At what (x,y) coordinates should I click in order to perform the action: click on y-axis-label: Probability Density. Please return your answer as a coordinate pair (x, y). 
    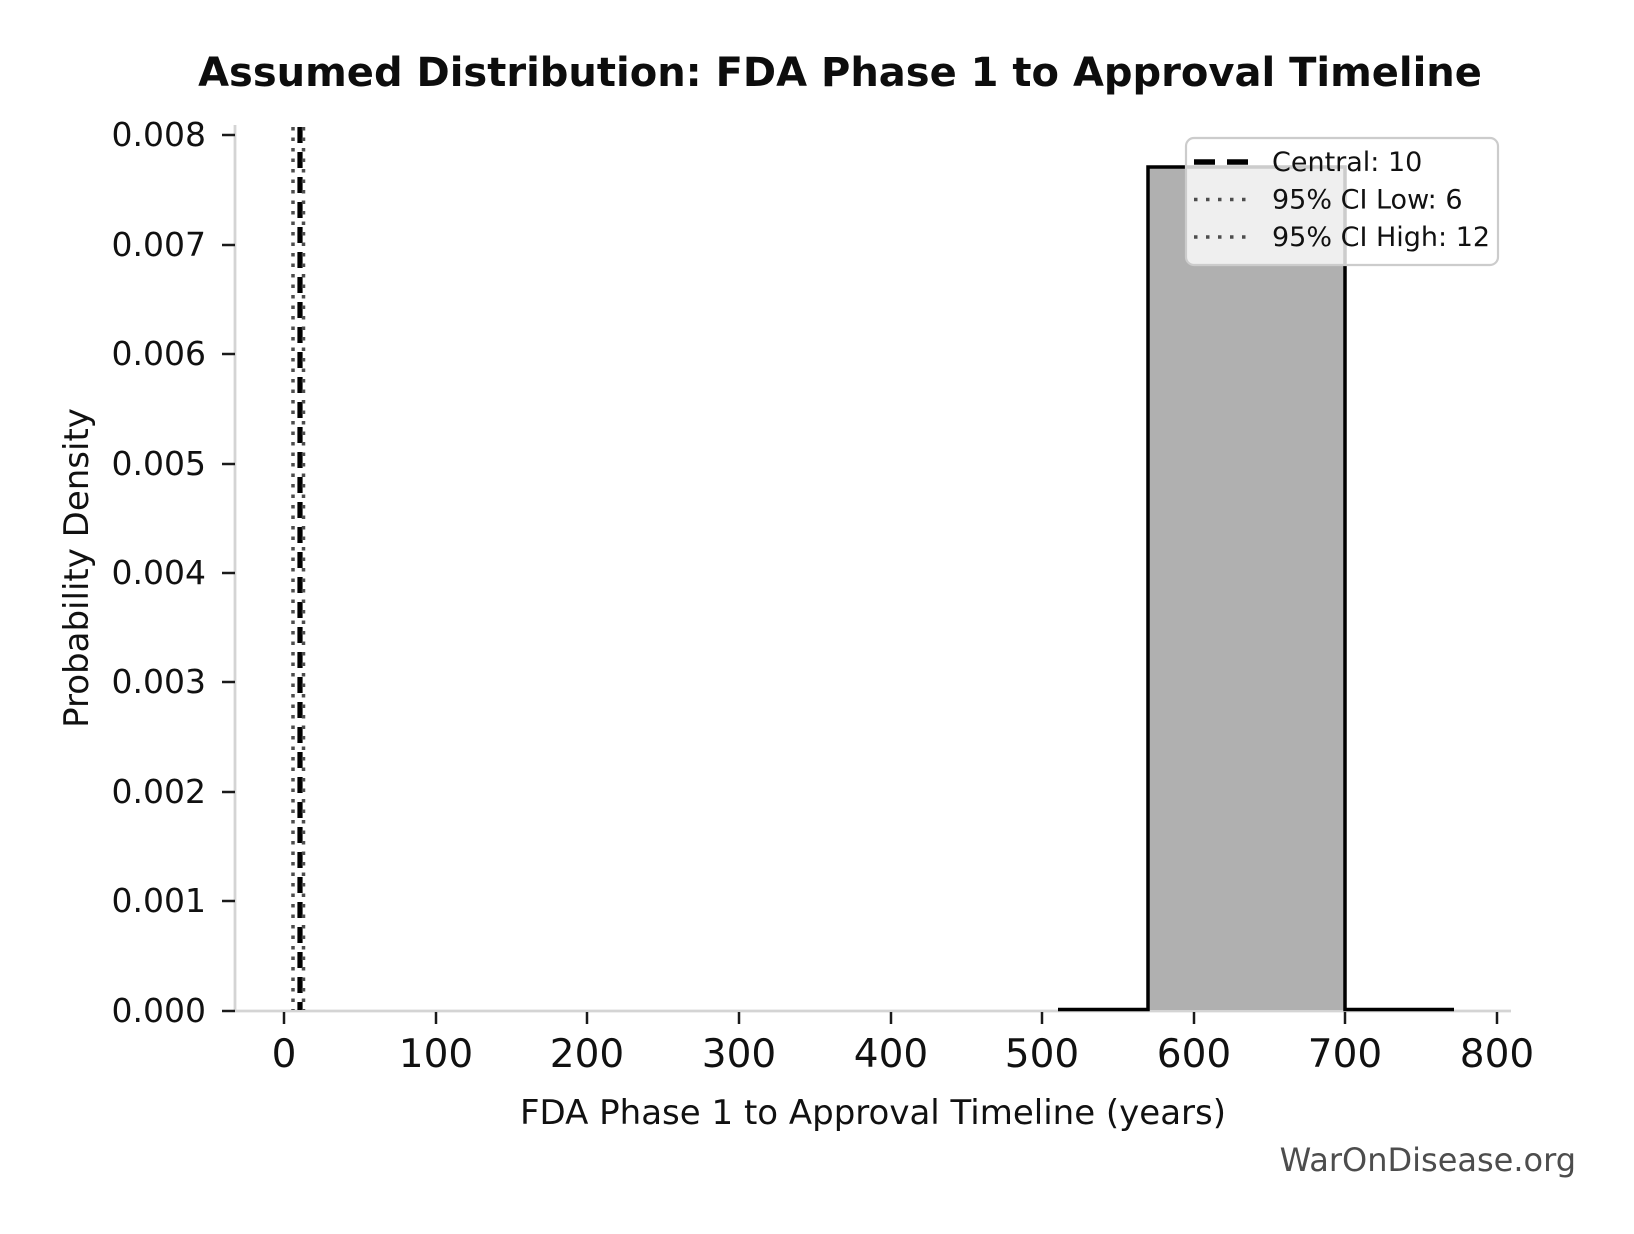
    Looking at the image, I should click on (77, 568).